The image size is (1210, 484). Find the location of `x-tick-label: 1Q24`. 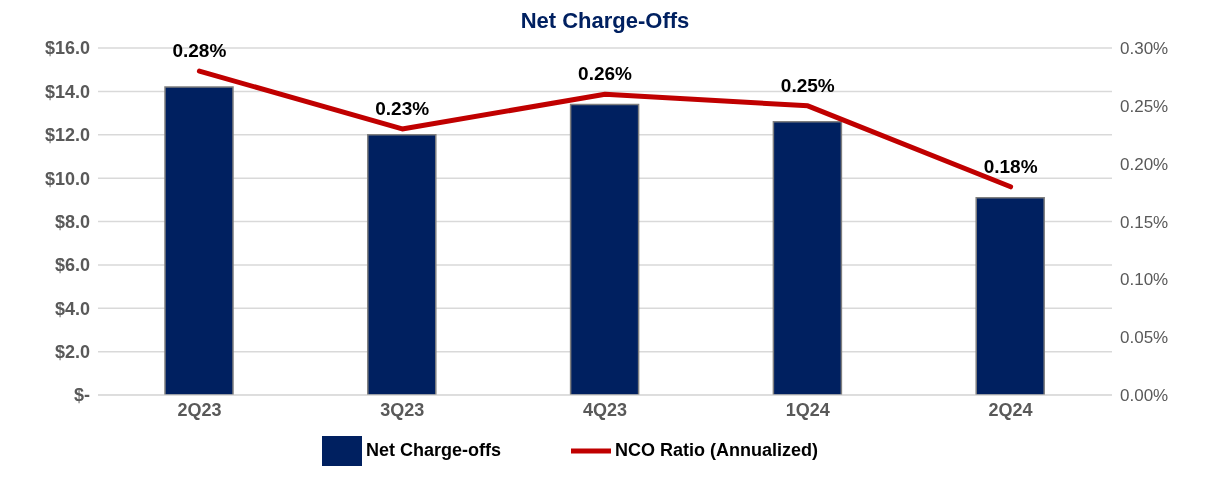

x-tick-label: 1Q24 is located at coordinates (807, 409).